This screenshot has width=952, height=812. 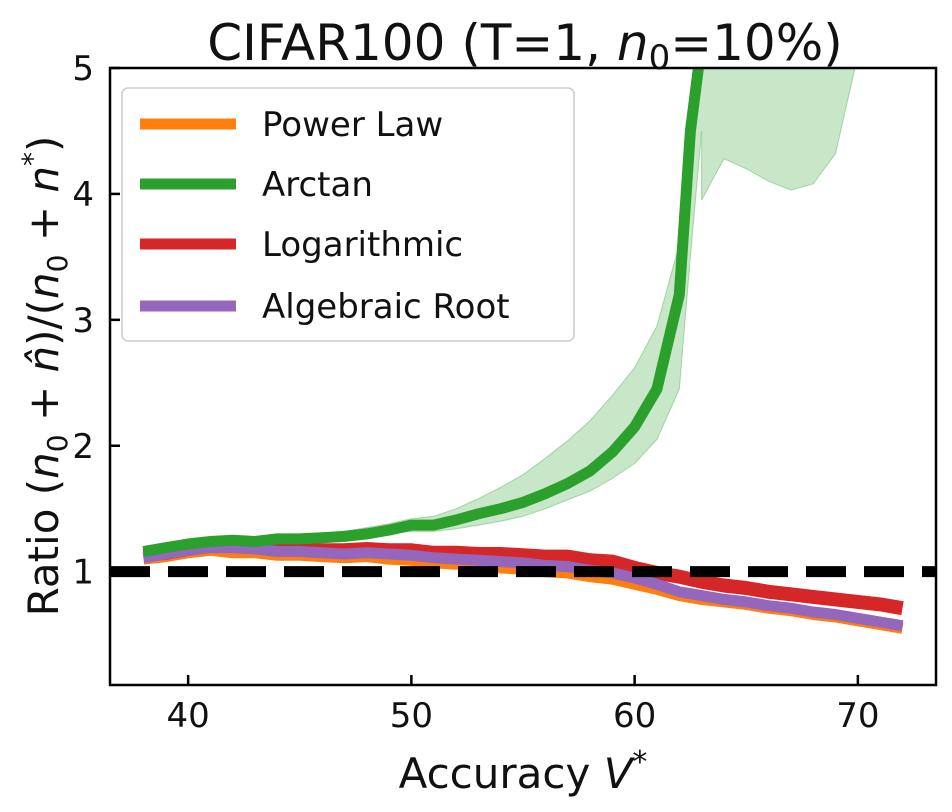 What do you see at coordinates (43, 224) in the screenshot?
I see `ylabel-mid3: +` at bounding box center [43, 224].